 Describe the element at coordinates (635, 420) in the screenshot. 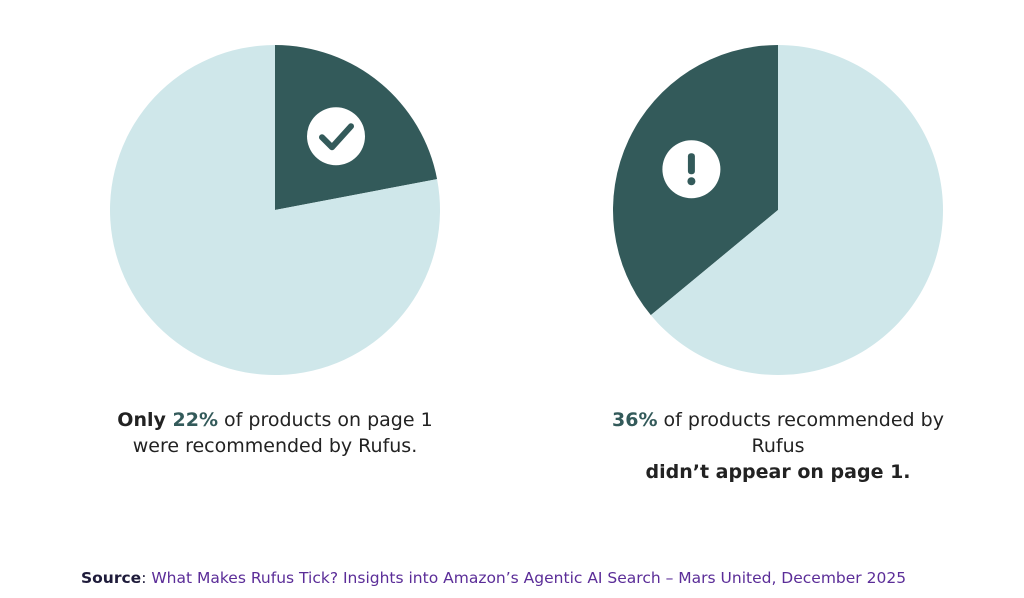

I see `caption-percent: 36%` at that location.